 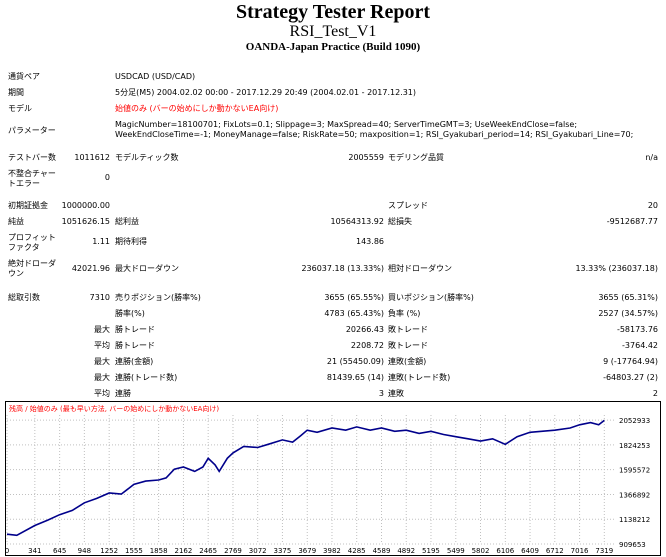 I want to click on x-tick-label: 6712, so click(x=555, y=551).